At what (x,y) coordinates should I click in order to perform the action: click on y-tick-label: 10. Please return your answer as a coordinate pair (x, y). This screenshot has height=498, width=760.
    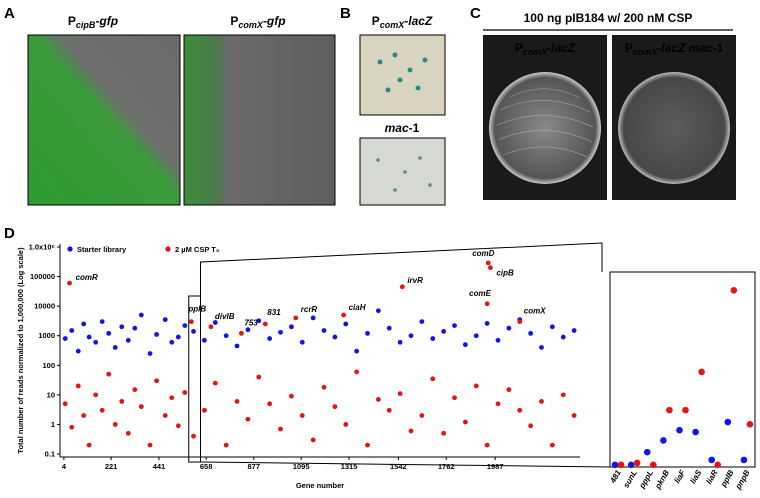
    Looking at the image, I should click on (51, 394).